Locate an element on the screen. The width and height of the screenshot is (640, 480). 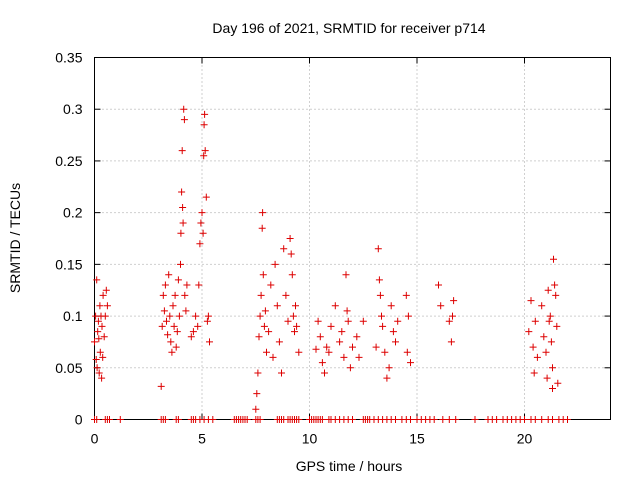
x-tick-label: 15 is located at coordinates (417, 439).